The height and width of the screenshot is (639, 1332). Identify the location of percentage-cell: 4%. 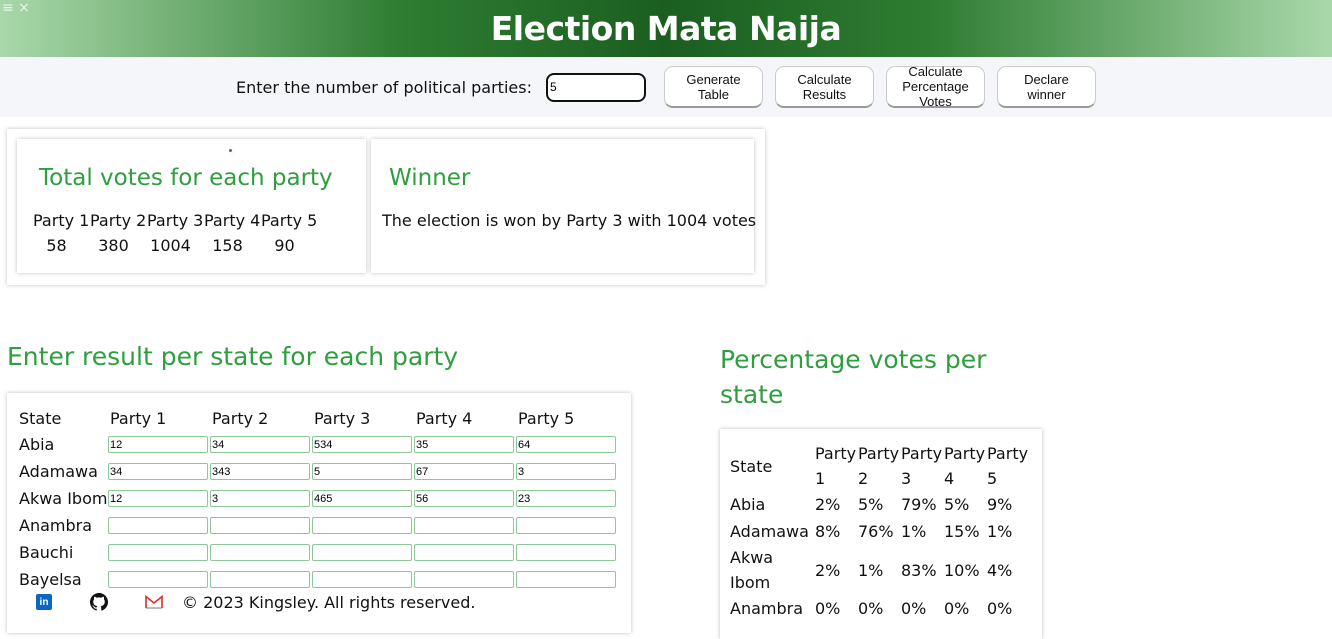
(1000, 570).